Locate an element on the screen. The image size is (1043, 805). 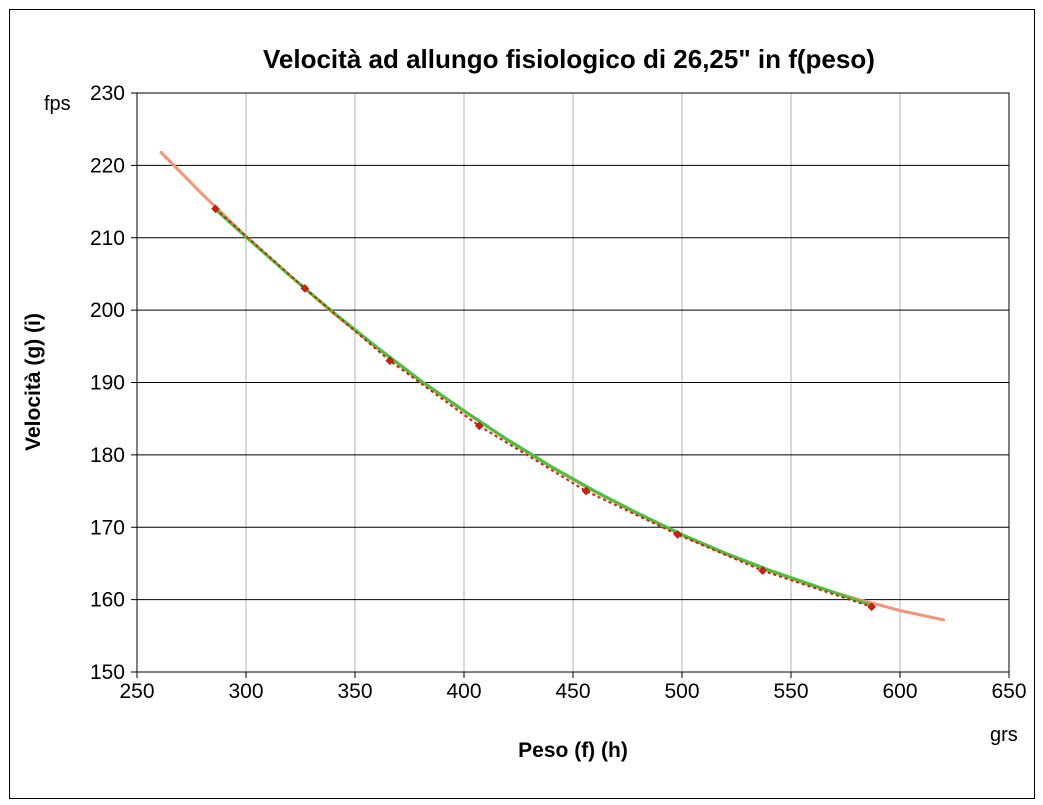
y-tick-label: 150 is located at coordinates (107, 672).